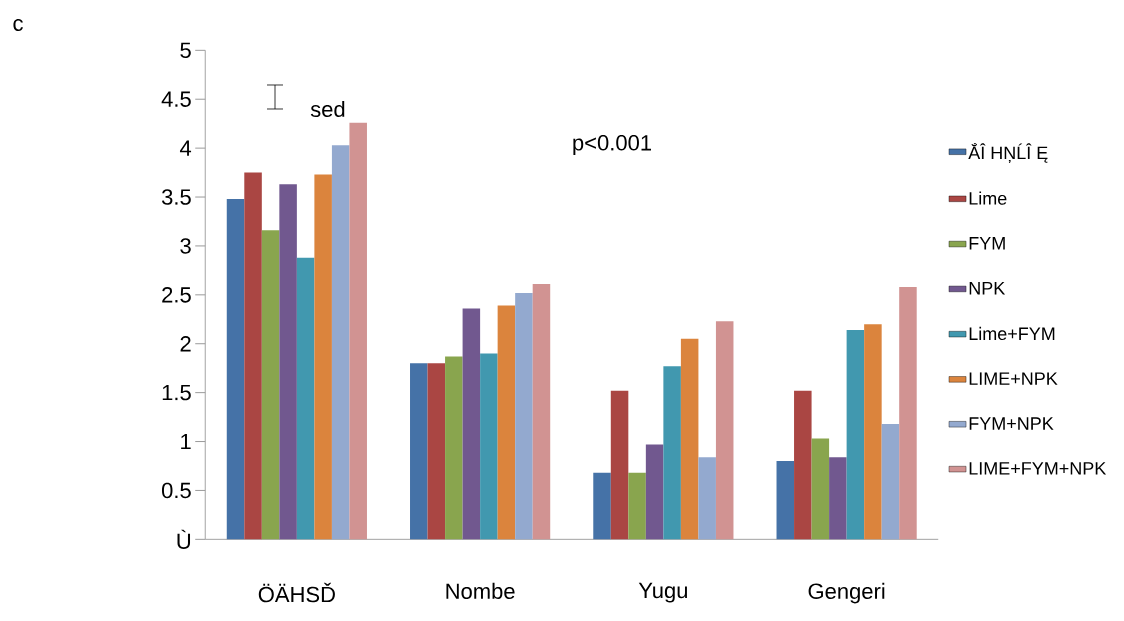 The height and width of the screenshot is (621, 1124). I want to click on y-tick-label: 3, so click(185, 246).